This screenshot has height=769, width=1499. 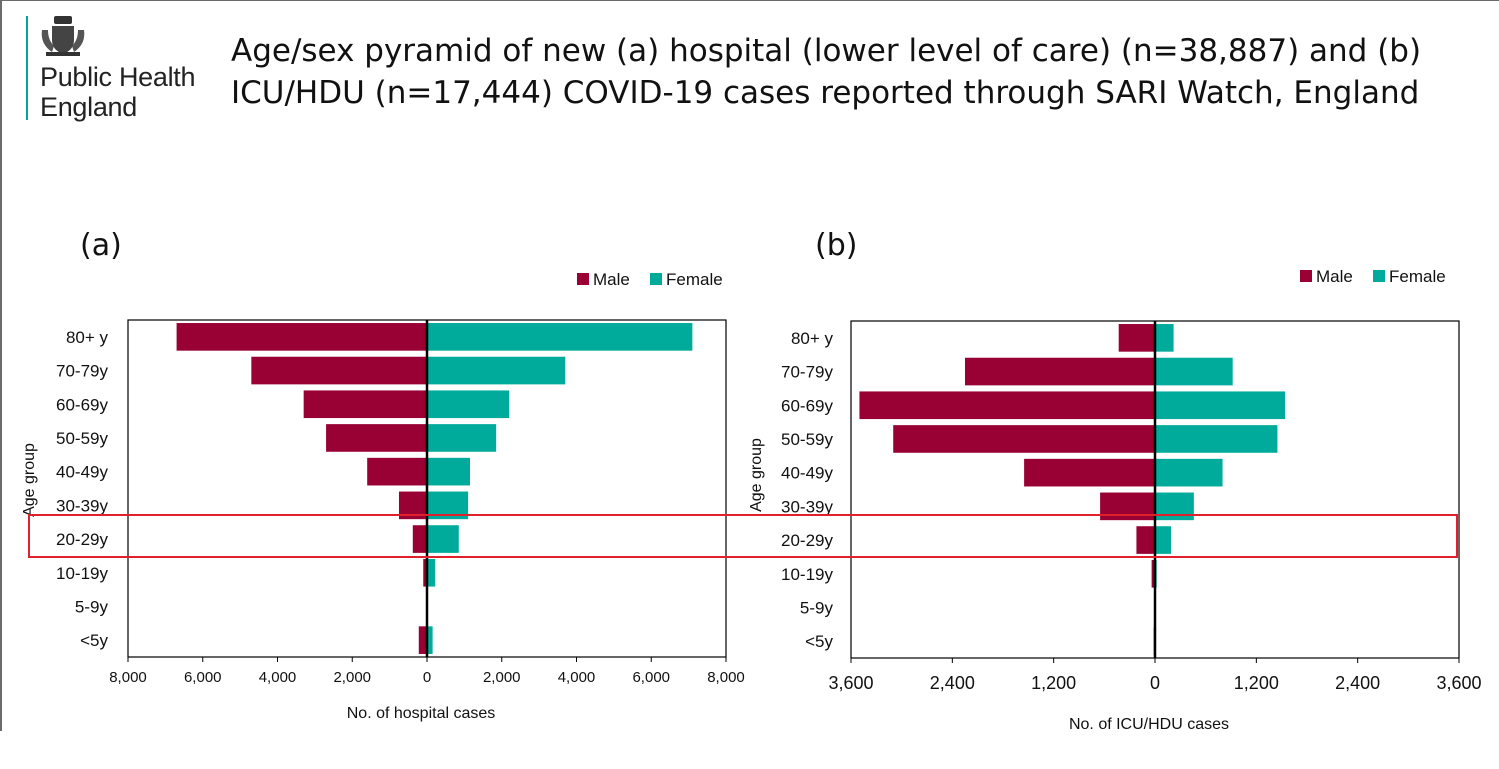 What do you see at coordinates (807, 473) in the screenshot?
I see `category-label-b-4: 40-49y` at bounding box center [807, 473].